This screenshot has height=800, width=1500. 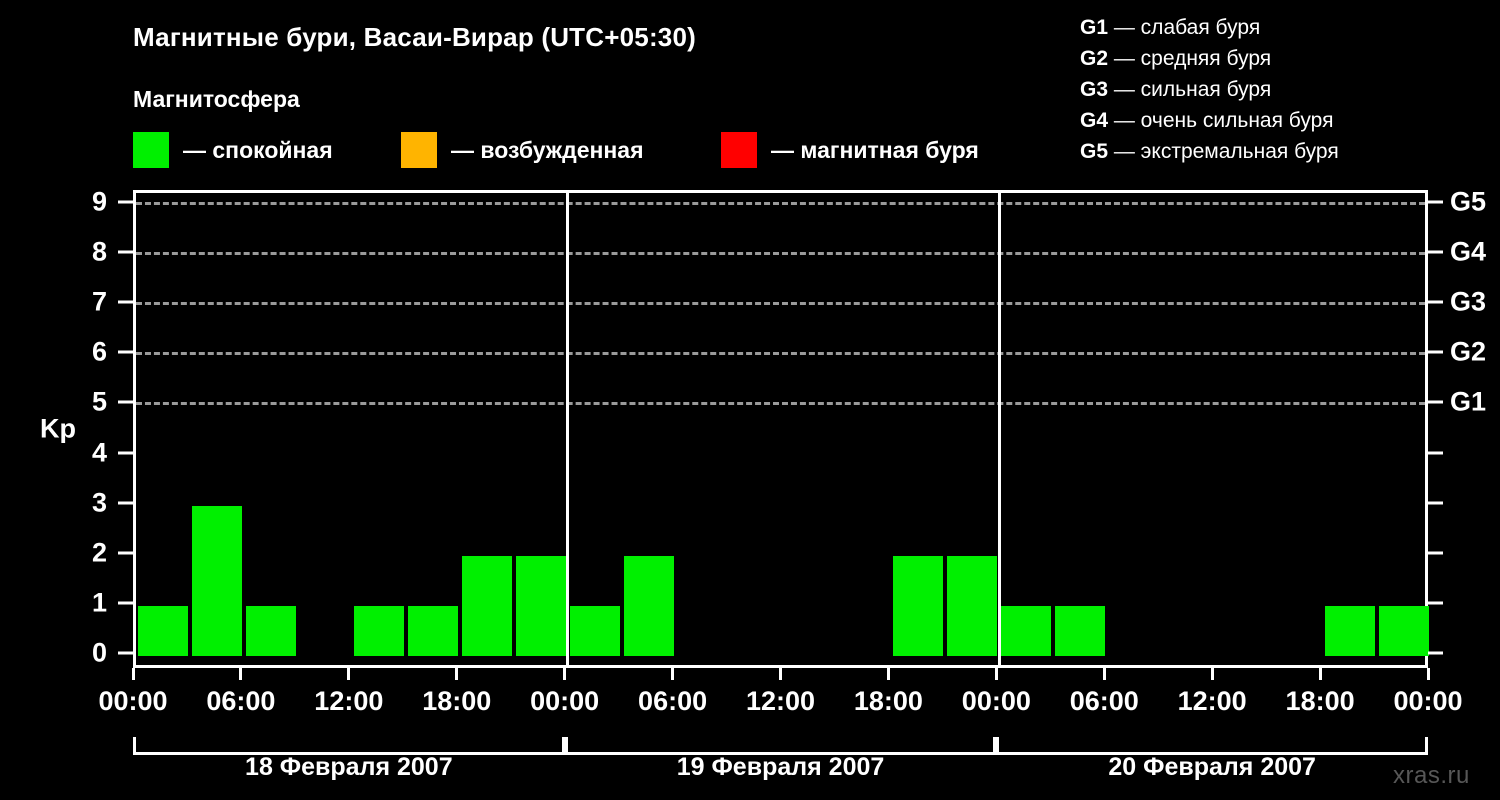 What do you see at coordinates (1190, 89) in the screenshot?
I see `g-scale-description: — сильная буря` at bounding box center [1190, 89].